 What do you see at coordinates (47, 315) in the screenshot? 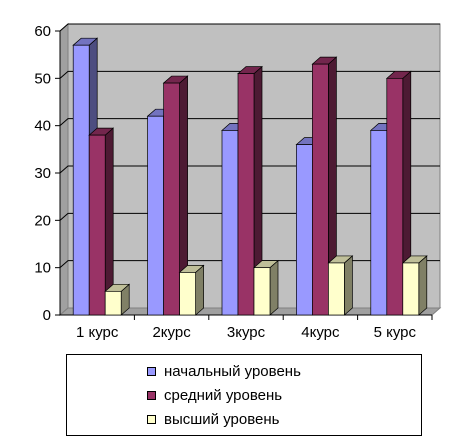
I see `y-tick-label: 0` at bounding box center [47, 315].